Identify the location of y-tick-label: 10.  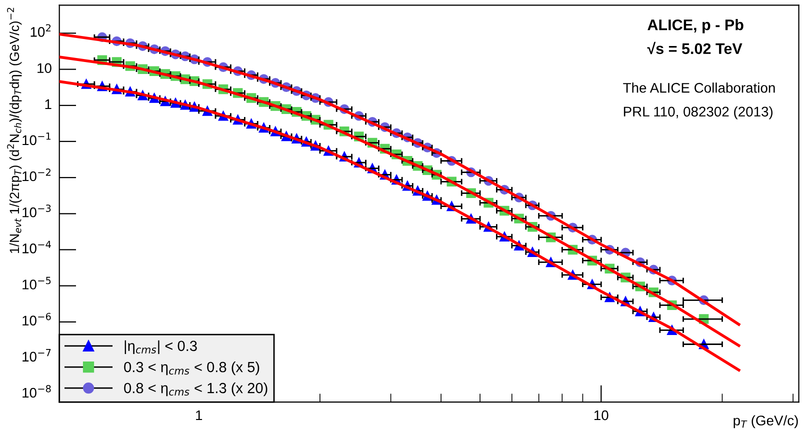
(45, 68).